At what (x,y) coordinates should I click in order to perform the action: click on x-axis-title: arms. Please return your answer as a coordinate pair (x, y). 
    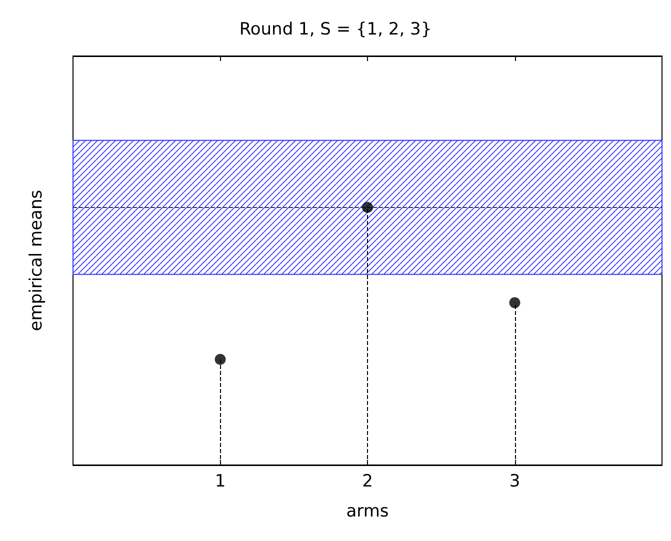
    Looking at the image, I should click on (367, 512).